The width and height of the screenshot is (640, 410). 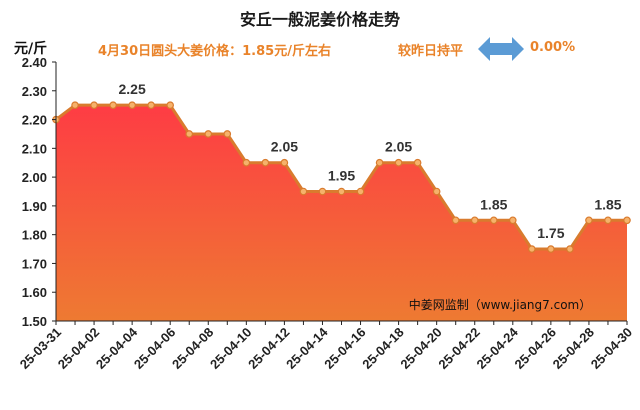 I want to click on y-tick-label: 1.90, so click(x=34, y=206).